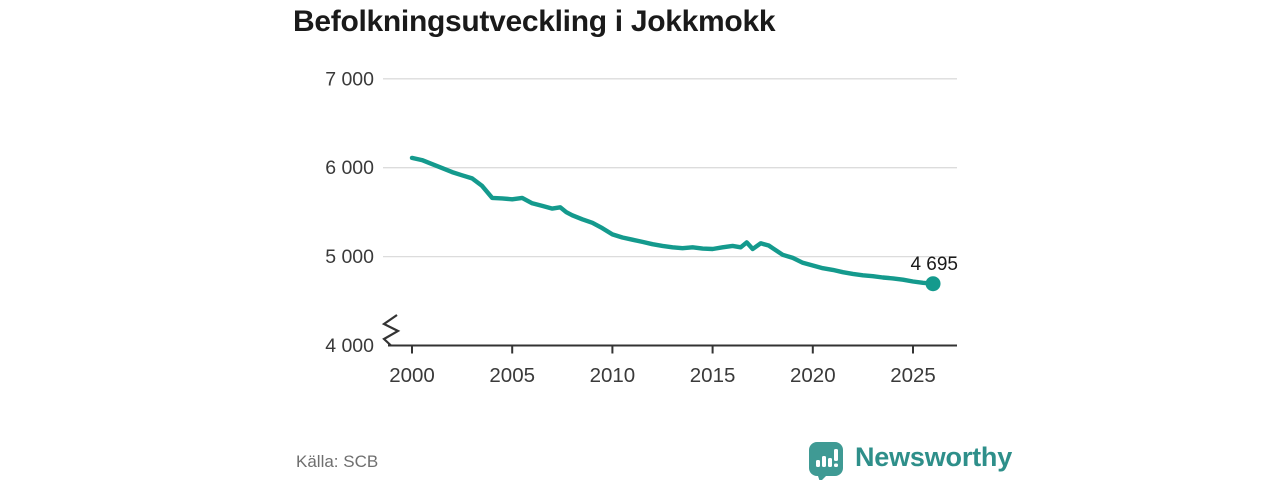 The width and height of the screenshot is (1280, 480). I want to click on bar-chart-speech-bubble-icon, so click(826, 461).